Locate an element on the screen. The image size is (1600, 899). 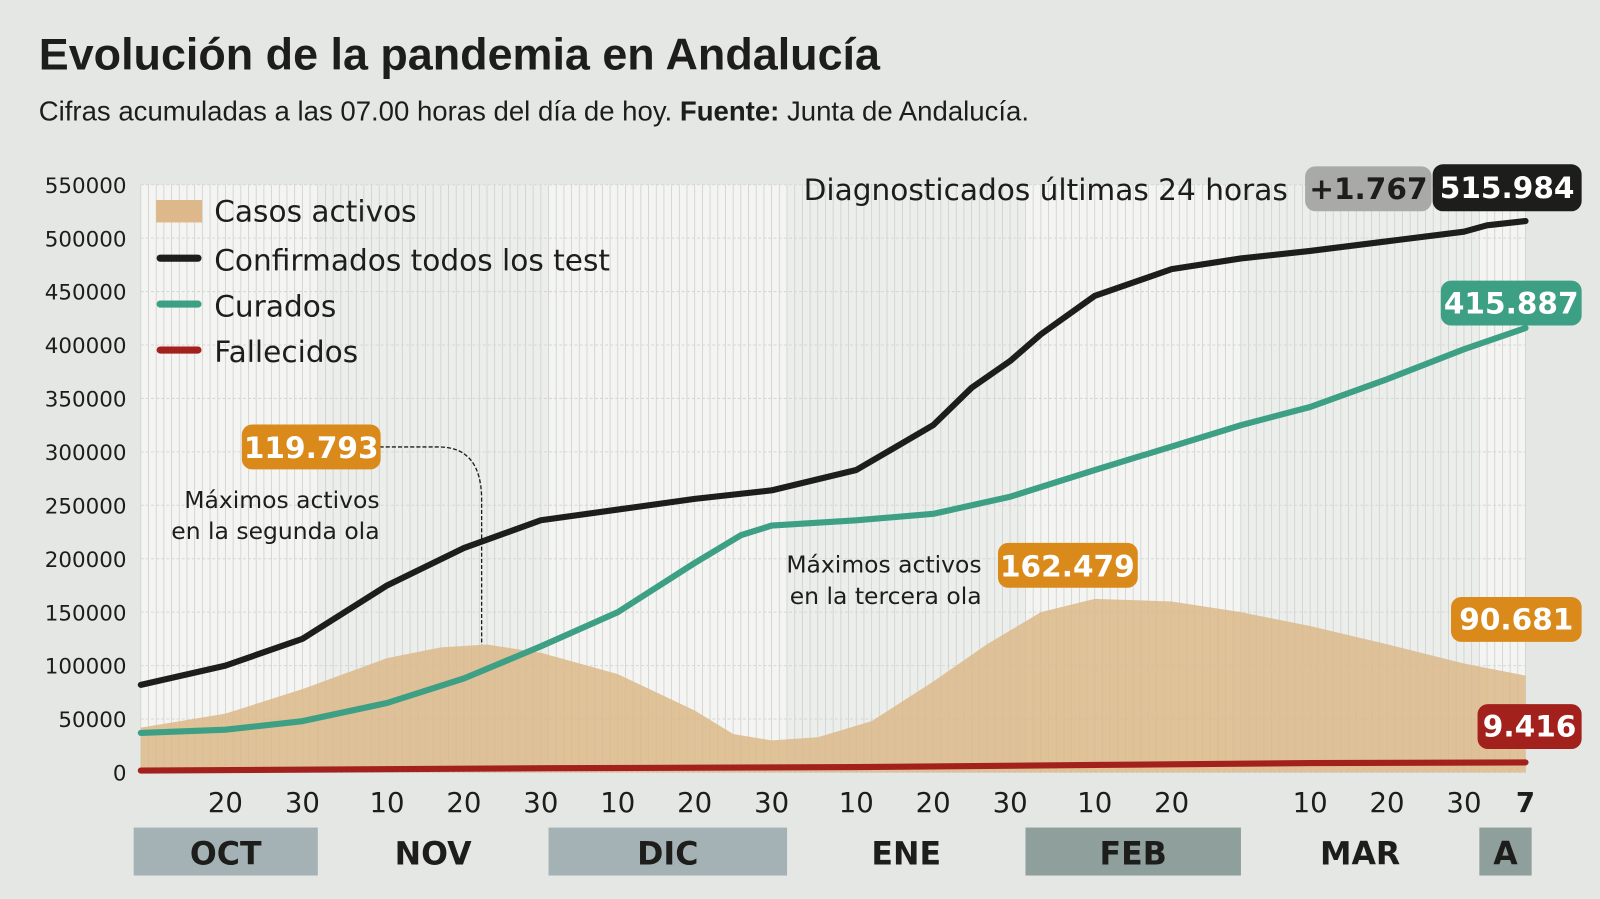
x-axis: 20 30 10 20 30 10 20 30 10 20 30 10 20 10 20 30 7 is located at coordinates (871, 803).